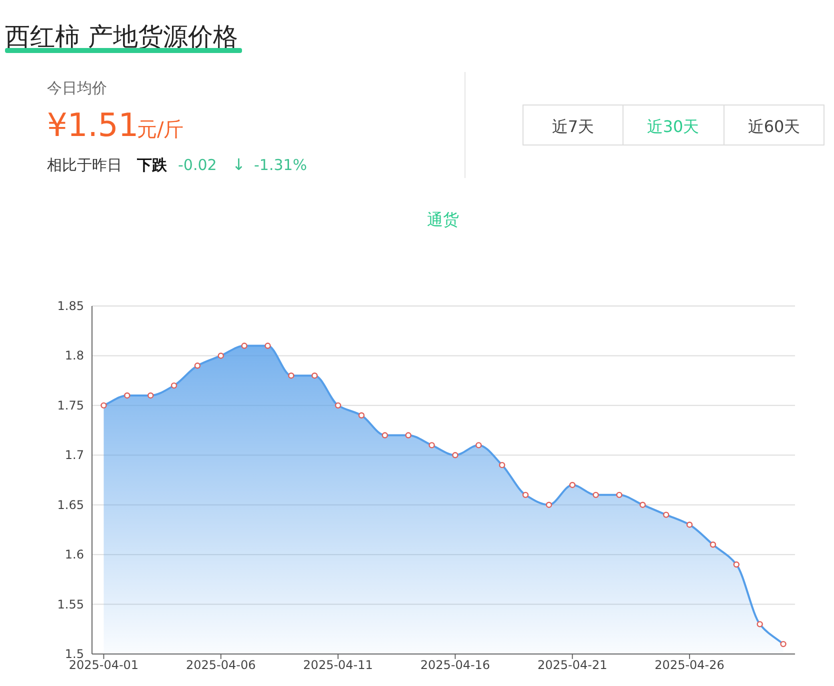 This screenshot has width=834, height=686. What do you see at coordinates (152, 165) in the screenshot?
I see `text: 下跌` at bounding box center [152, 165].